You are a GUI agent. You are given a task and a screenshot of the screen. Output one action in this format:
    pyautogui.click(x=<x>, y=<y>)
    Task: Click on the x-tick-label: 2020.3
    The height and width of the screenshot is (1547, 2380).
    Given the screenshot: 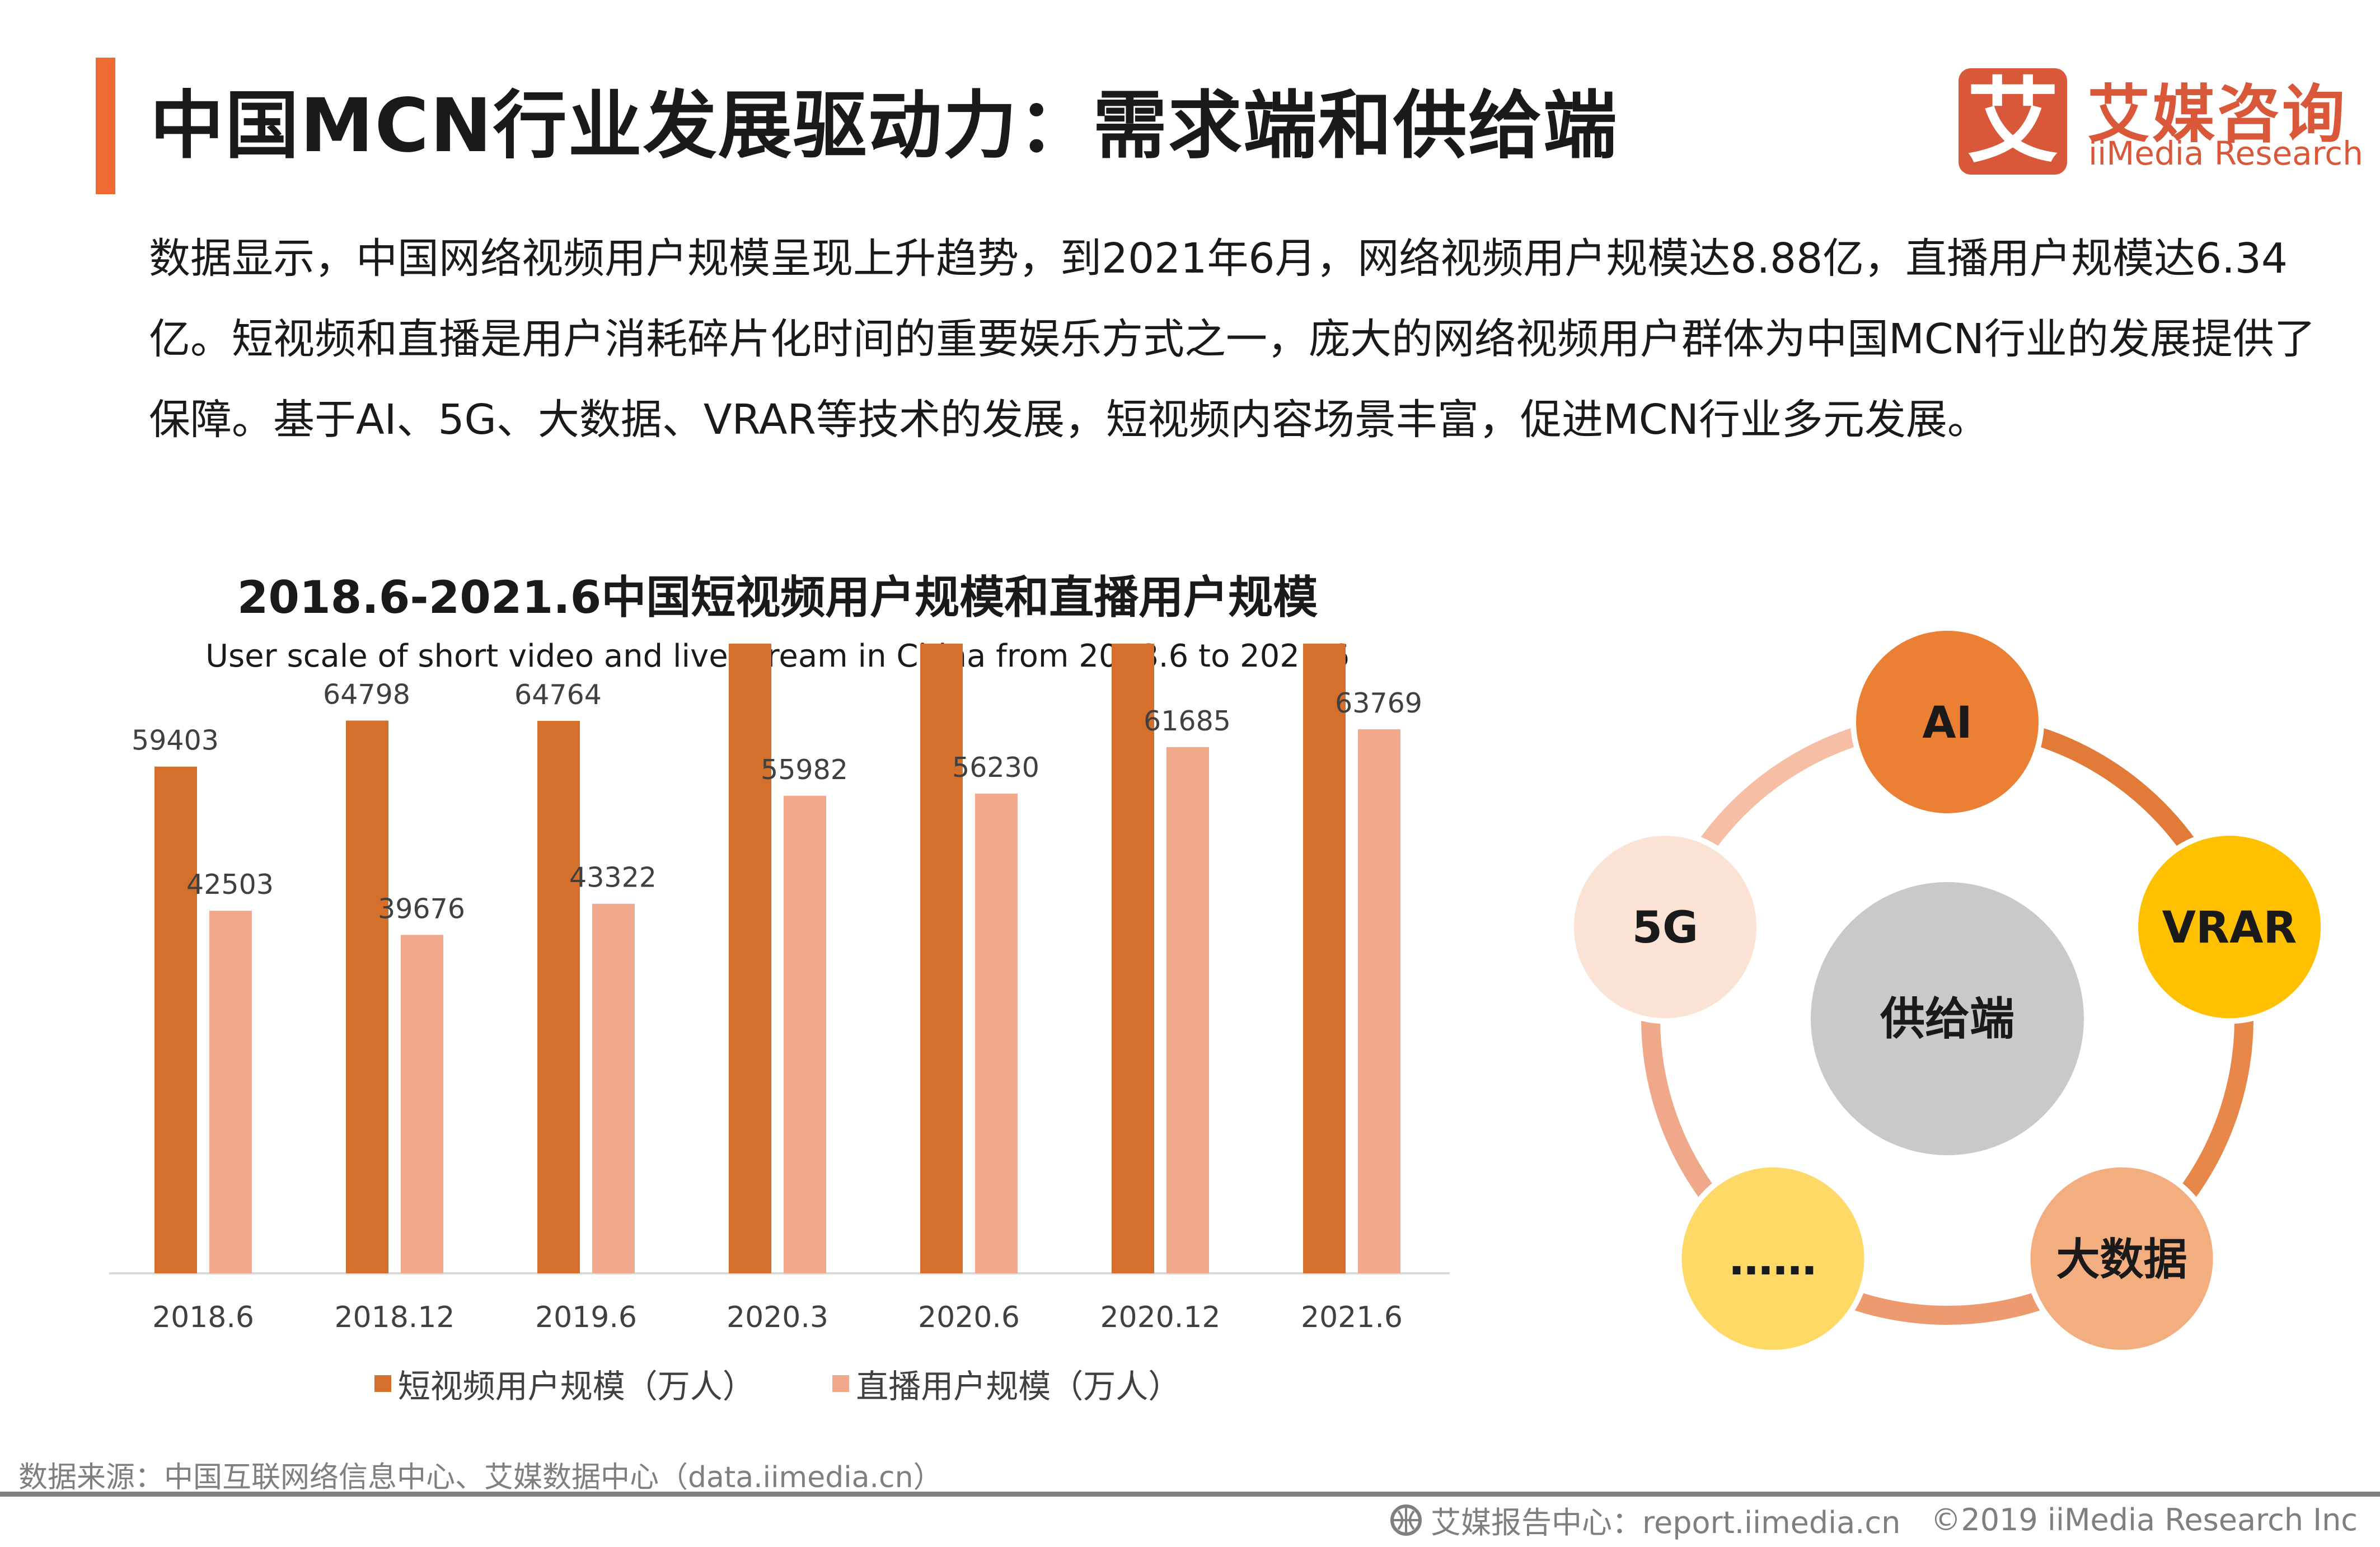 What is the action you would take?
    pyautogui.click(x=777, y=1318)
    